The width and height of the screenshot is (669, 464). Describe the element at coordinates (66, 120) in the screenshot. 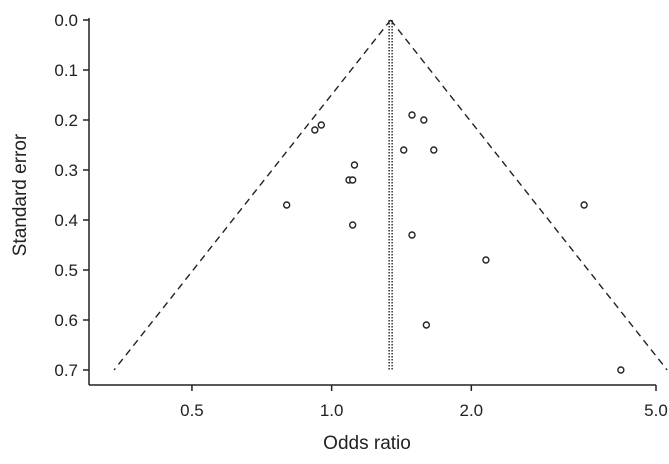

I see `y-tick-label: 0.2` at that location.